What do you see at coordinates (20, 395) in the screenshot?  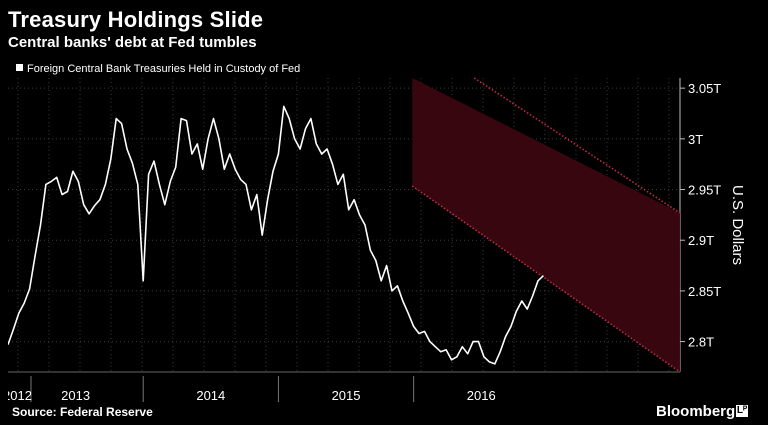 I see `x-tick-label: 2012` at bounding box center [20, 395].